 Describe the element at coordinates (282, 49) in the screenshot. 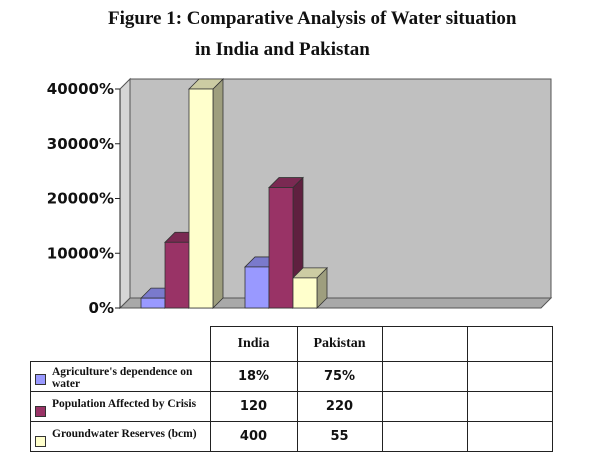

I see `chart-title-line-2: in India and Pakistan` at that location.